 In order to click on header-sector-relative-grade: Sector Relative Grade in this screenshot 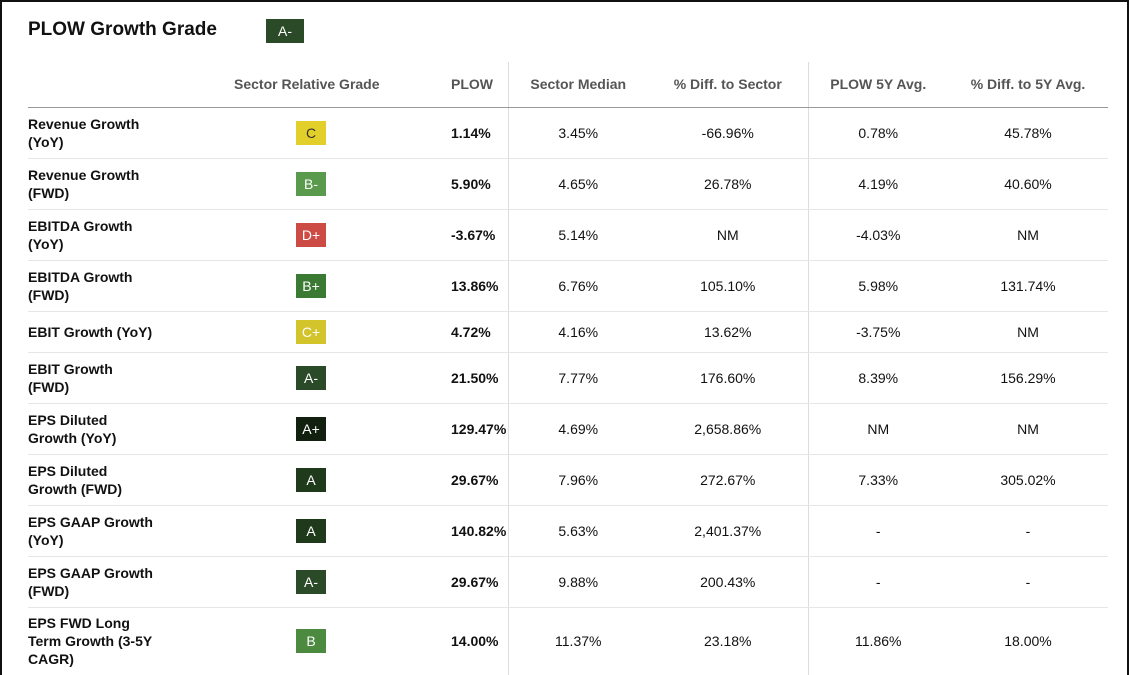, I will do `click(311, 85)`.